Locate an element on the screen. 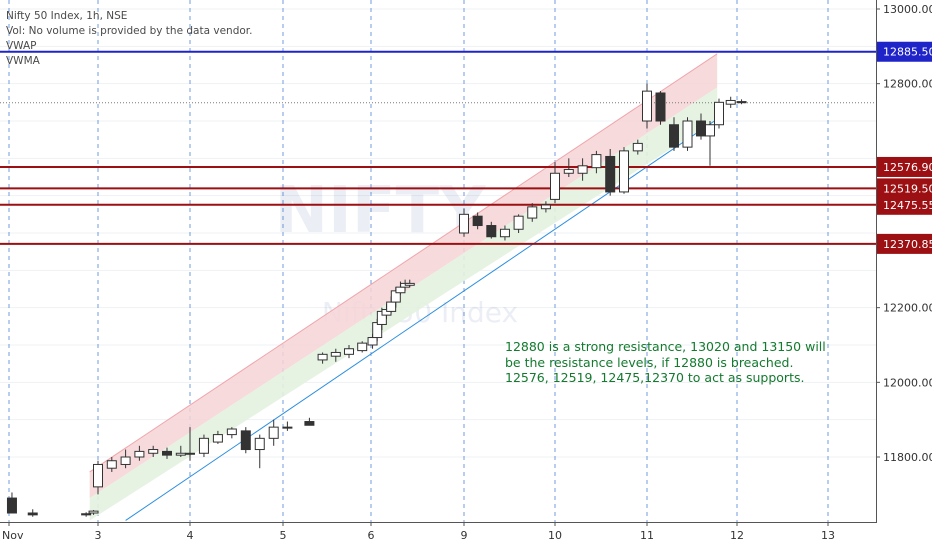 The image size is (932, 555). time-axis-label: 4 is located at coordinates (190, 535).